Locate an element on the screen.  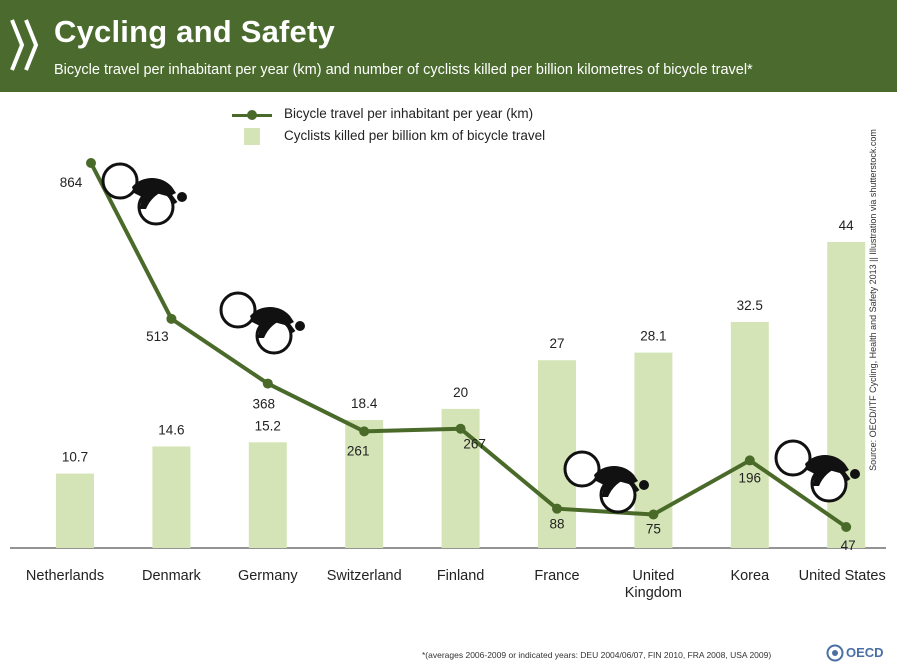
line-value-label: 513 is located at coordinates (157, 336).